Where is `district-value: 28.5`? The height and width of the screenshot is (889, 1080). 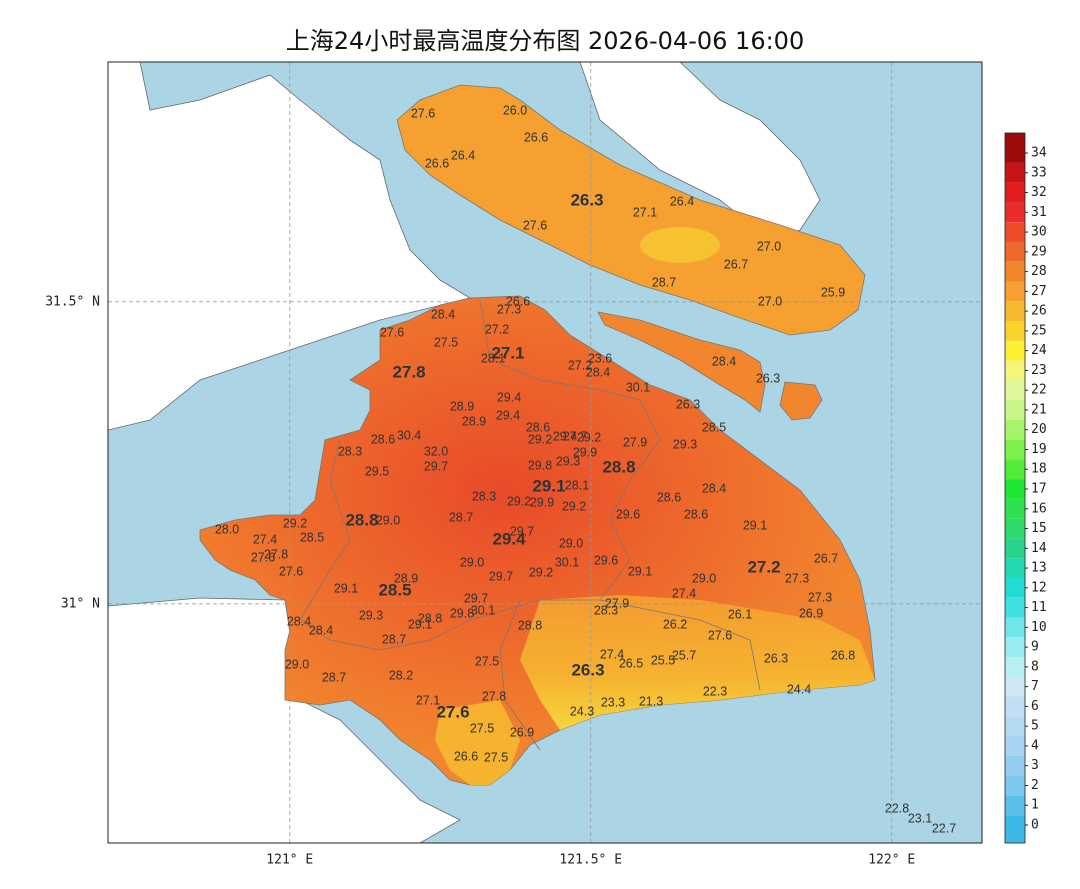 district-value: 28.5 is located at coordinates (394, 589).